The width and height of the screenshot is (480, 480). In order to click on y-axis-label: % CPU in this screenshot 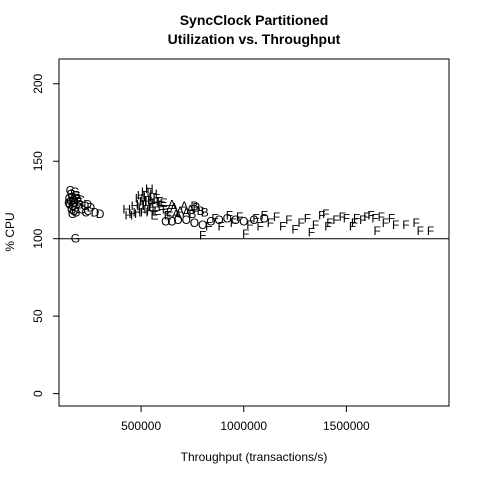, I will do `click(10, 231)`.